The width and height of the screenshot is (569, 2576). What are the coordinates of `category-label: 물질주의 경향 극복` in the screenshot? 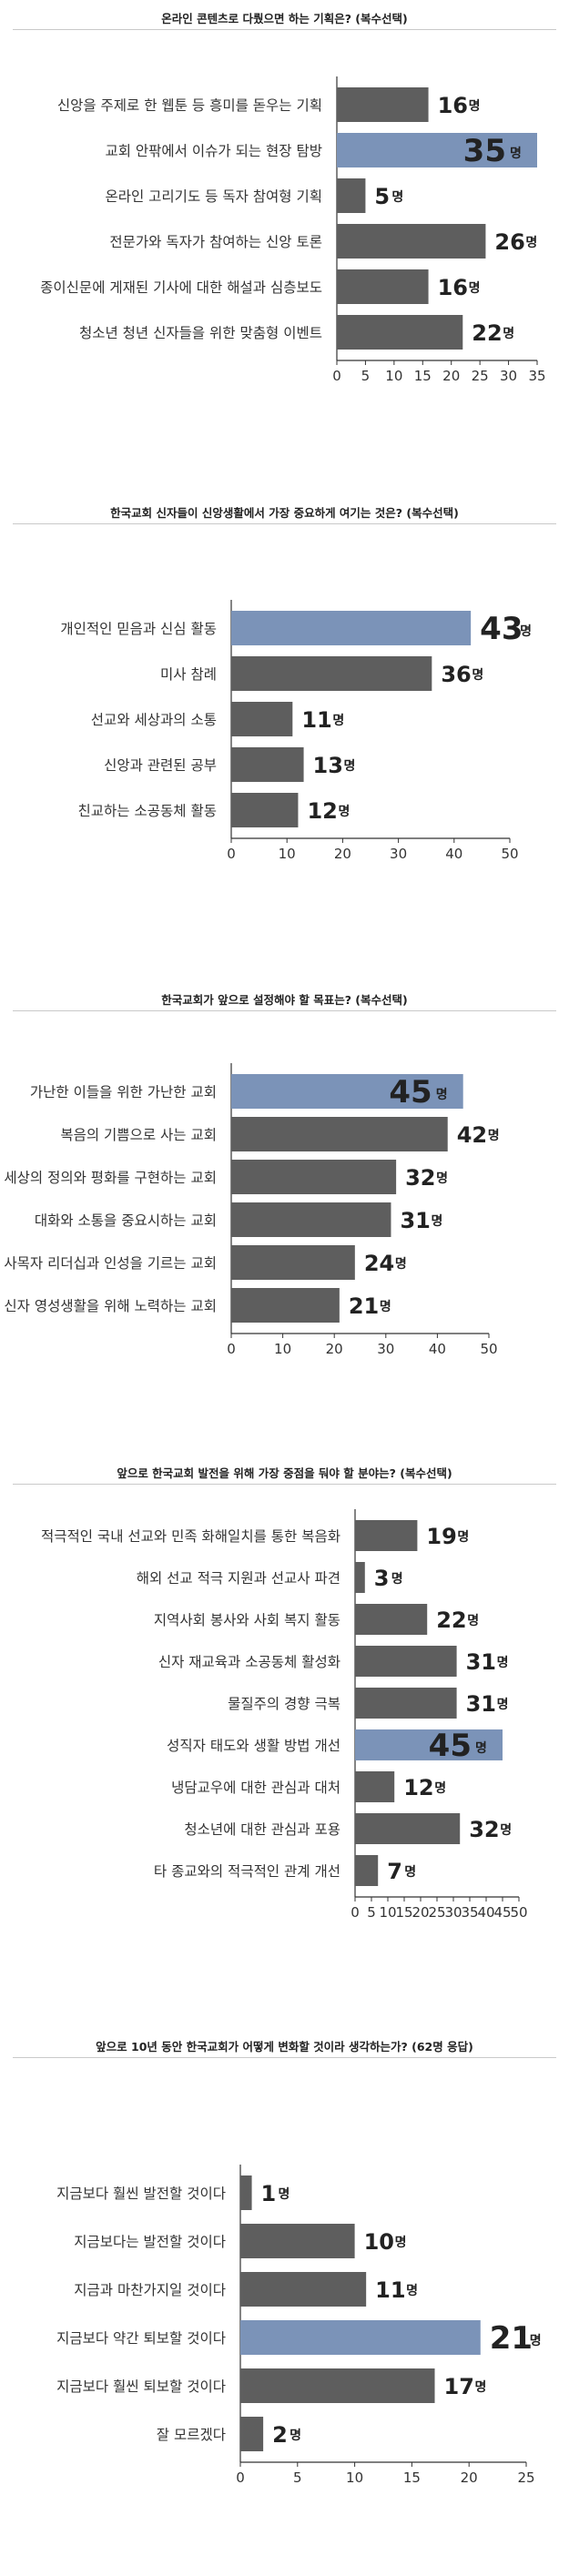 It's located at (284, 1704).